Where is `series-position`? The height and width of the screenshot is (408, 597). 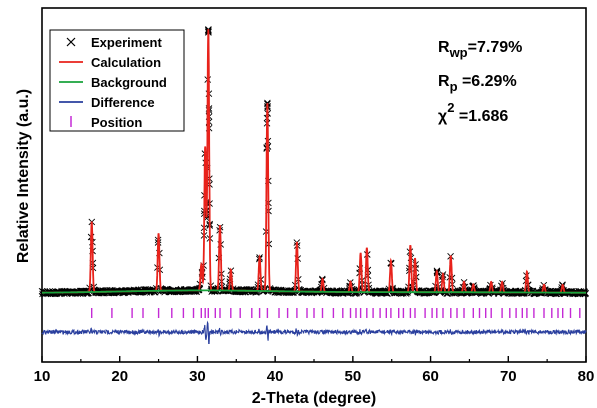 series-position is located at coordinates (336, 313).